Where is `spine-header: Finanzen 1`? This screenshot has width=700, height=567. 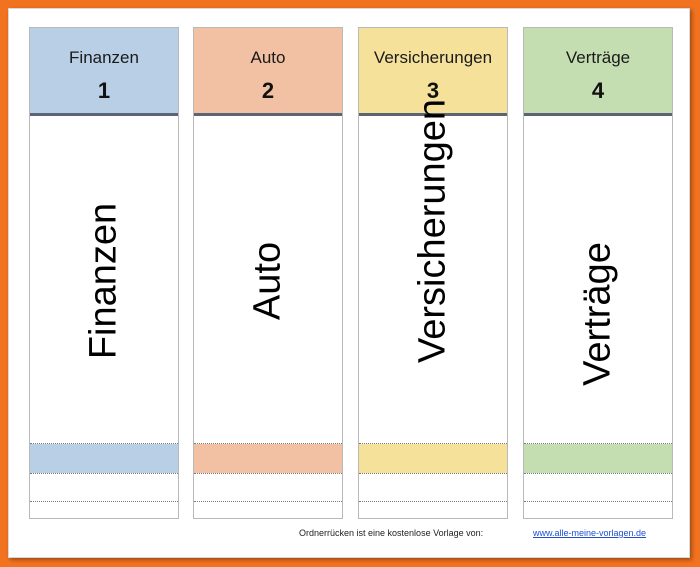 spine-header: Finanzen 1 is located at coordinates (104, 72).